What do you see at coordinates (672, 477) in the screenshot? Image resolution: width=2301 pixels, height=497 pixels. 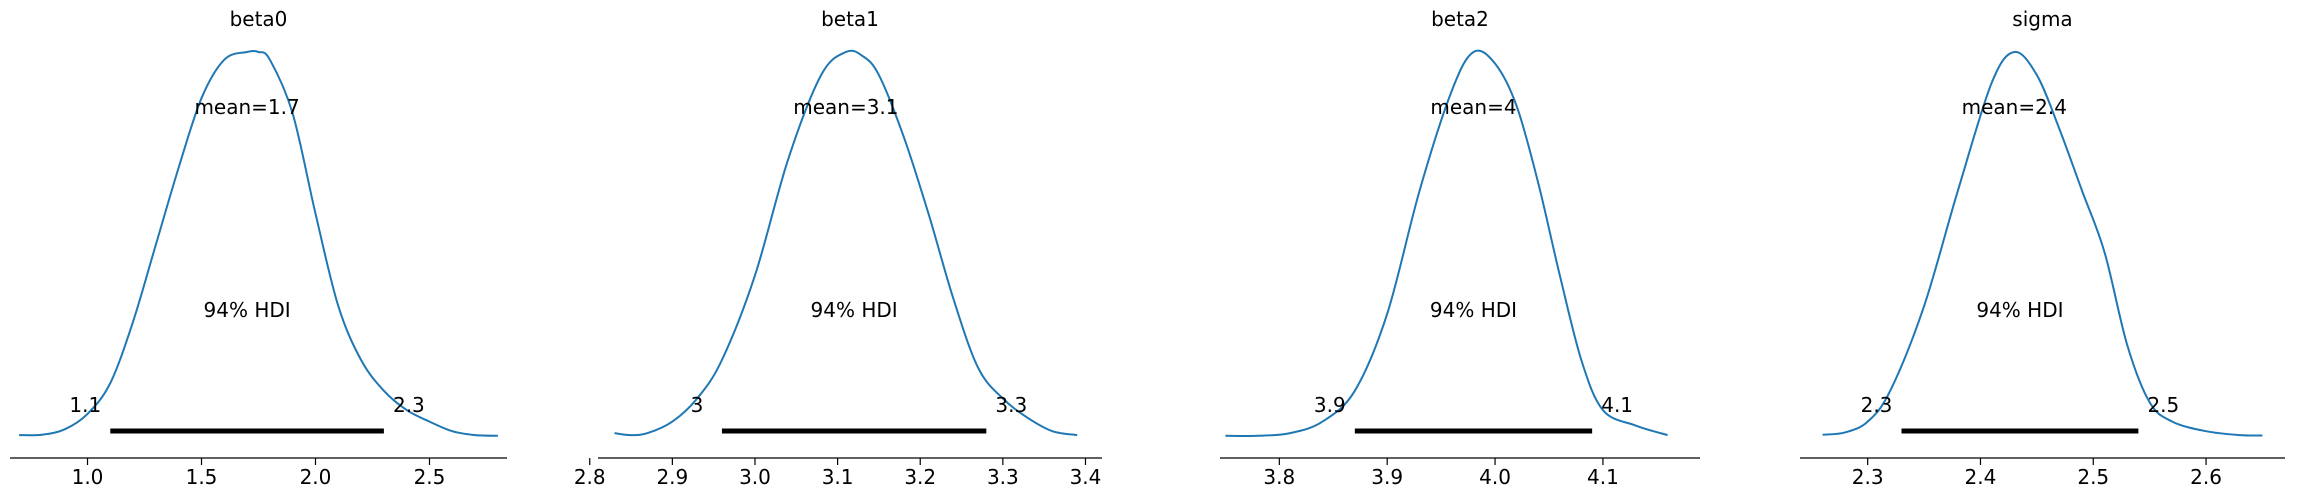 I see `x-tick-label-beta1-1: 2.9` at bounding box center [672, 477].